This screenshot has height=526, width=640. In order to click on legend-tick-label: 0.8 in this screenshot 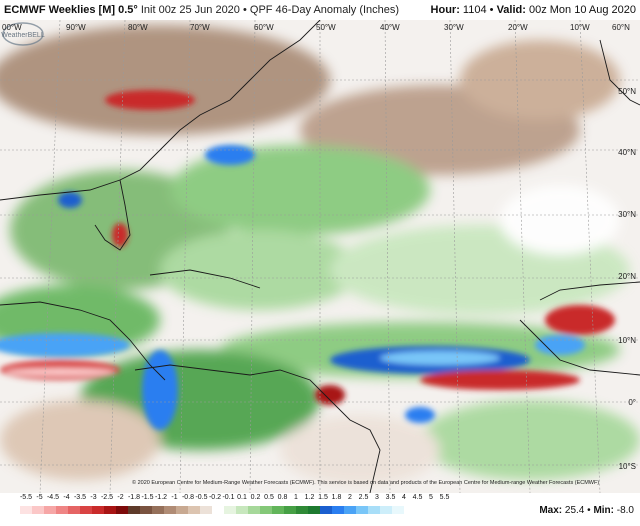, I will do `click(282, 497)`.